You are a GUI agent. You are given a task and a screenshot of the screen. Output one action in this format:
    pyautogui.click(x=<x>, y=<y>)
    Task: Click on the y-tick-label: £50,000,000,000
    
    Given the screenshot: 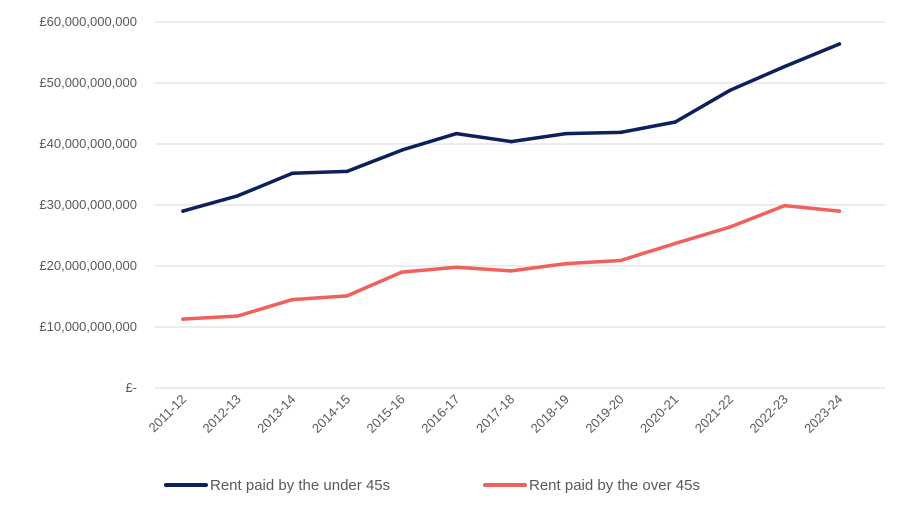 What is the action you would take?
    pyautogui.click(x=88, y=82)
    